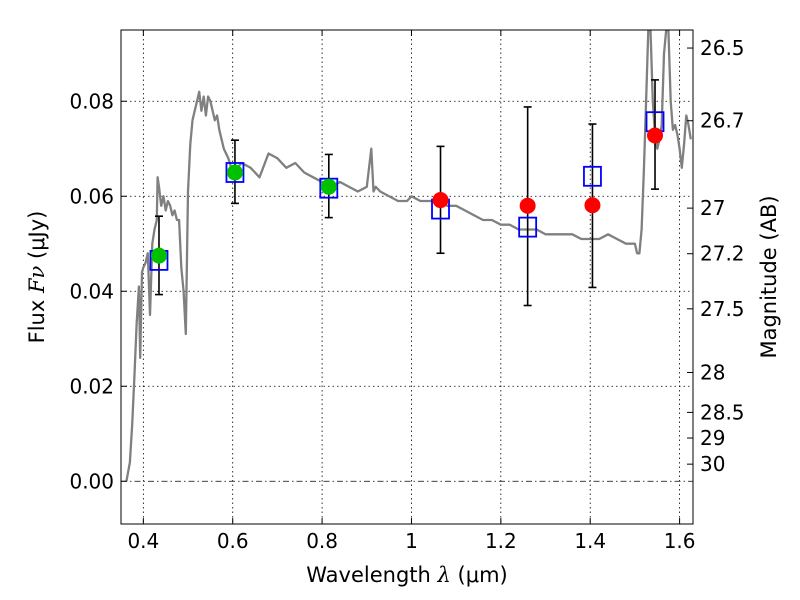 This screenshot has width=800, height=600. What do you see at coordinates (712, 464) in the screenshot?
I see `y2-tick-label: 30` at bounding box center [712, 464].